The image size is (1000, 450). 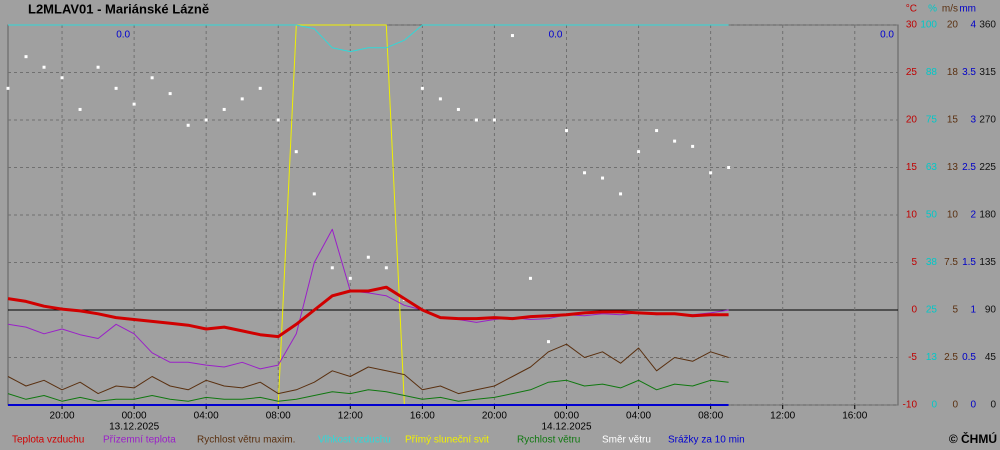 I want to click on legend-entry: Přímý sluneční svit, so click(x=447, y=440).